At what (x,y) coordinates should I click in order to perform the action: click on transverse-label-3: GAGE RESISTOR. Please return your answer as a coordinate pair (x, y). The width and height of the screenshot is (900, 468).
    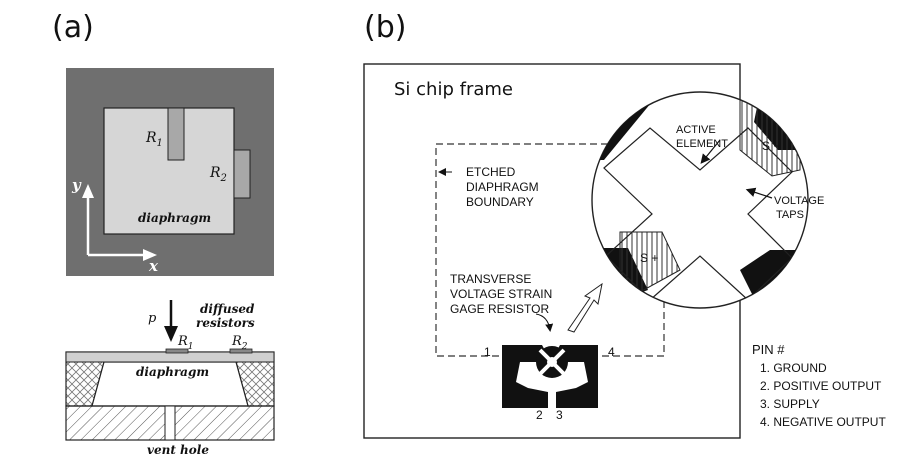
    Looking at the image, I should click on (499, 309).